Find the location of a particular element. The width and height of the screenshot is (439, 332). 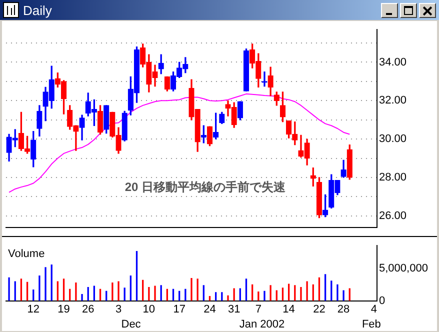

text: Dec is located at coordinates (131, 324).